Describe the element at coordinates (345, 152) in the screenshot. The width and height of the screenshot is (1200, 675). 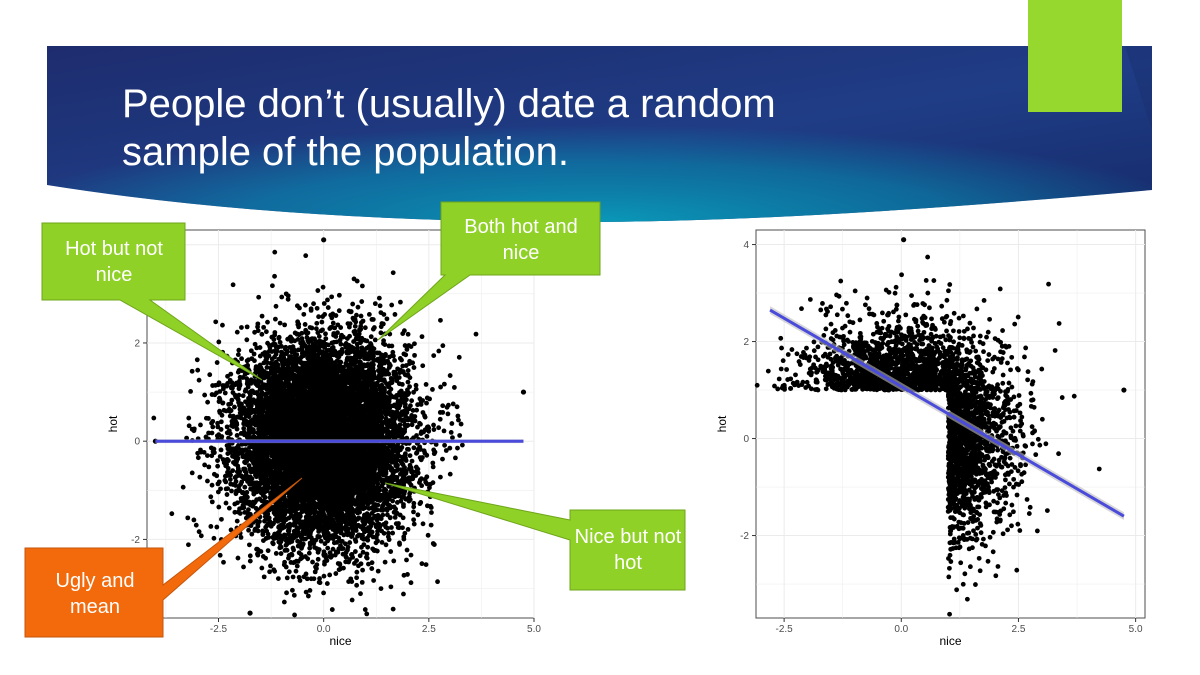
I see `slide-title-line-2: sample of the population.` at that location.